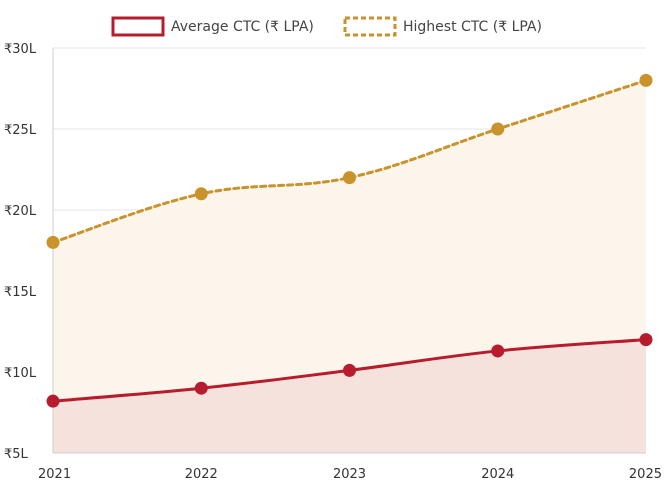  Describe the element at coordinates (201, 194) in the screenshot. I see `point-highest-ctc-2022` at that location.